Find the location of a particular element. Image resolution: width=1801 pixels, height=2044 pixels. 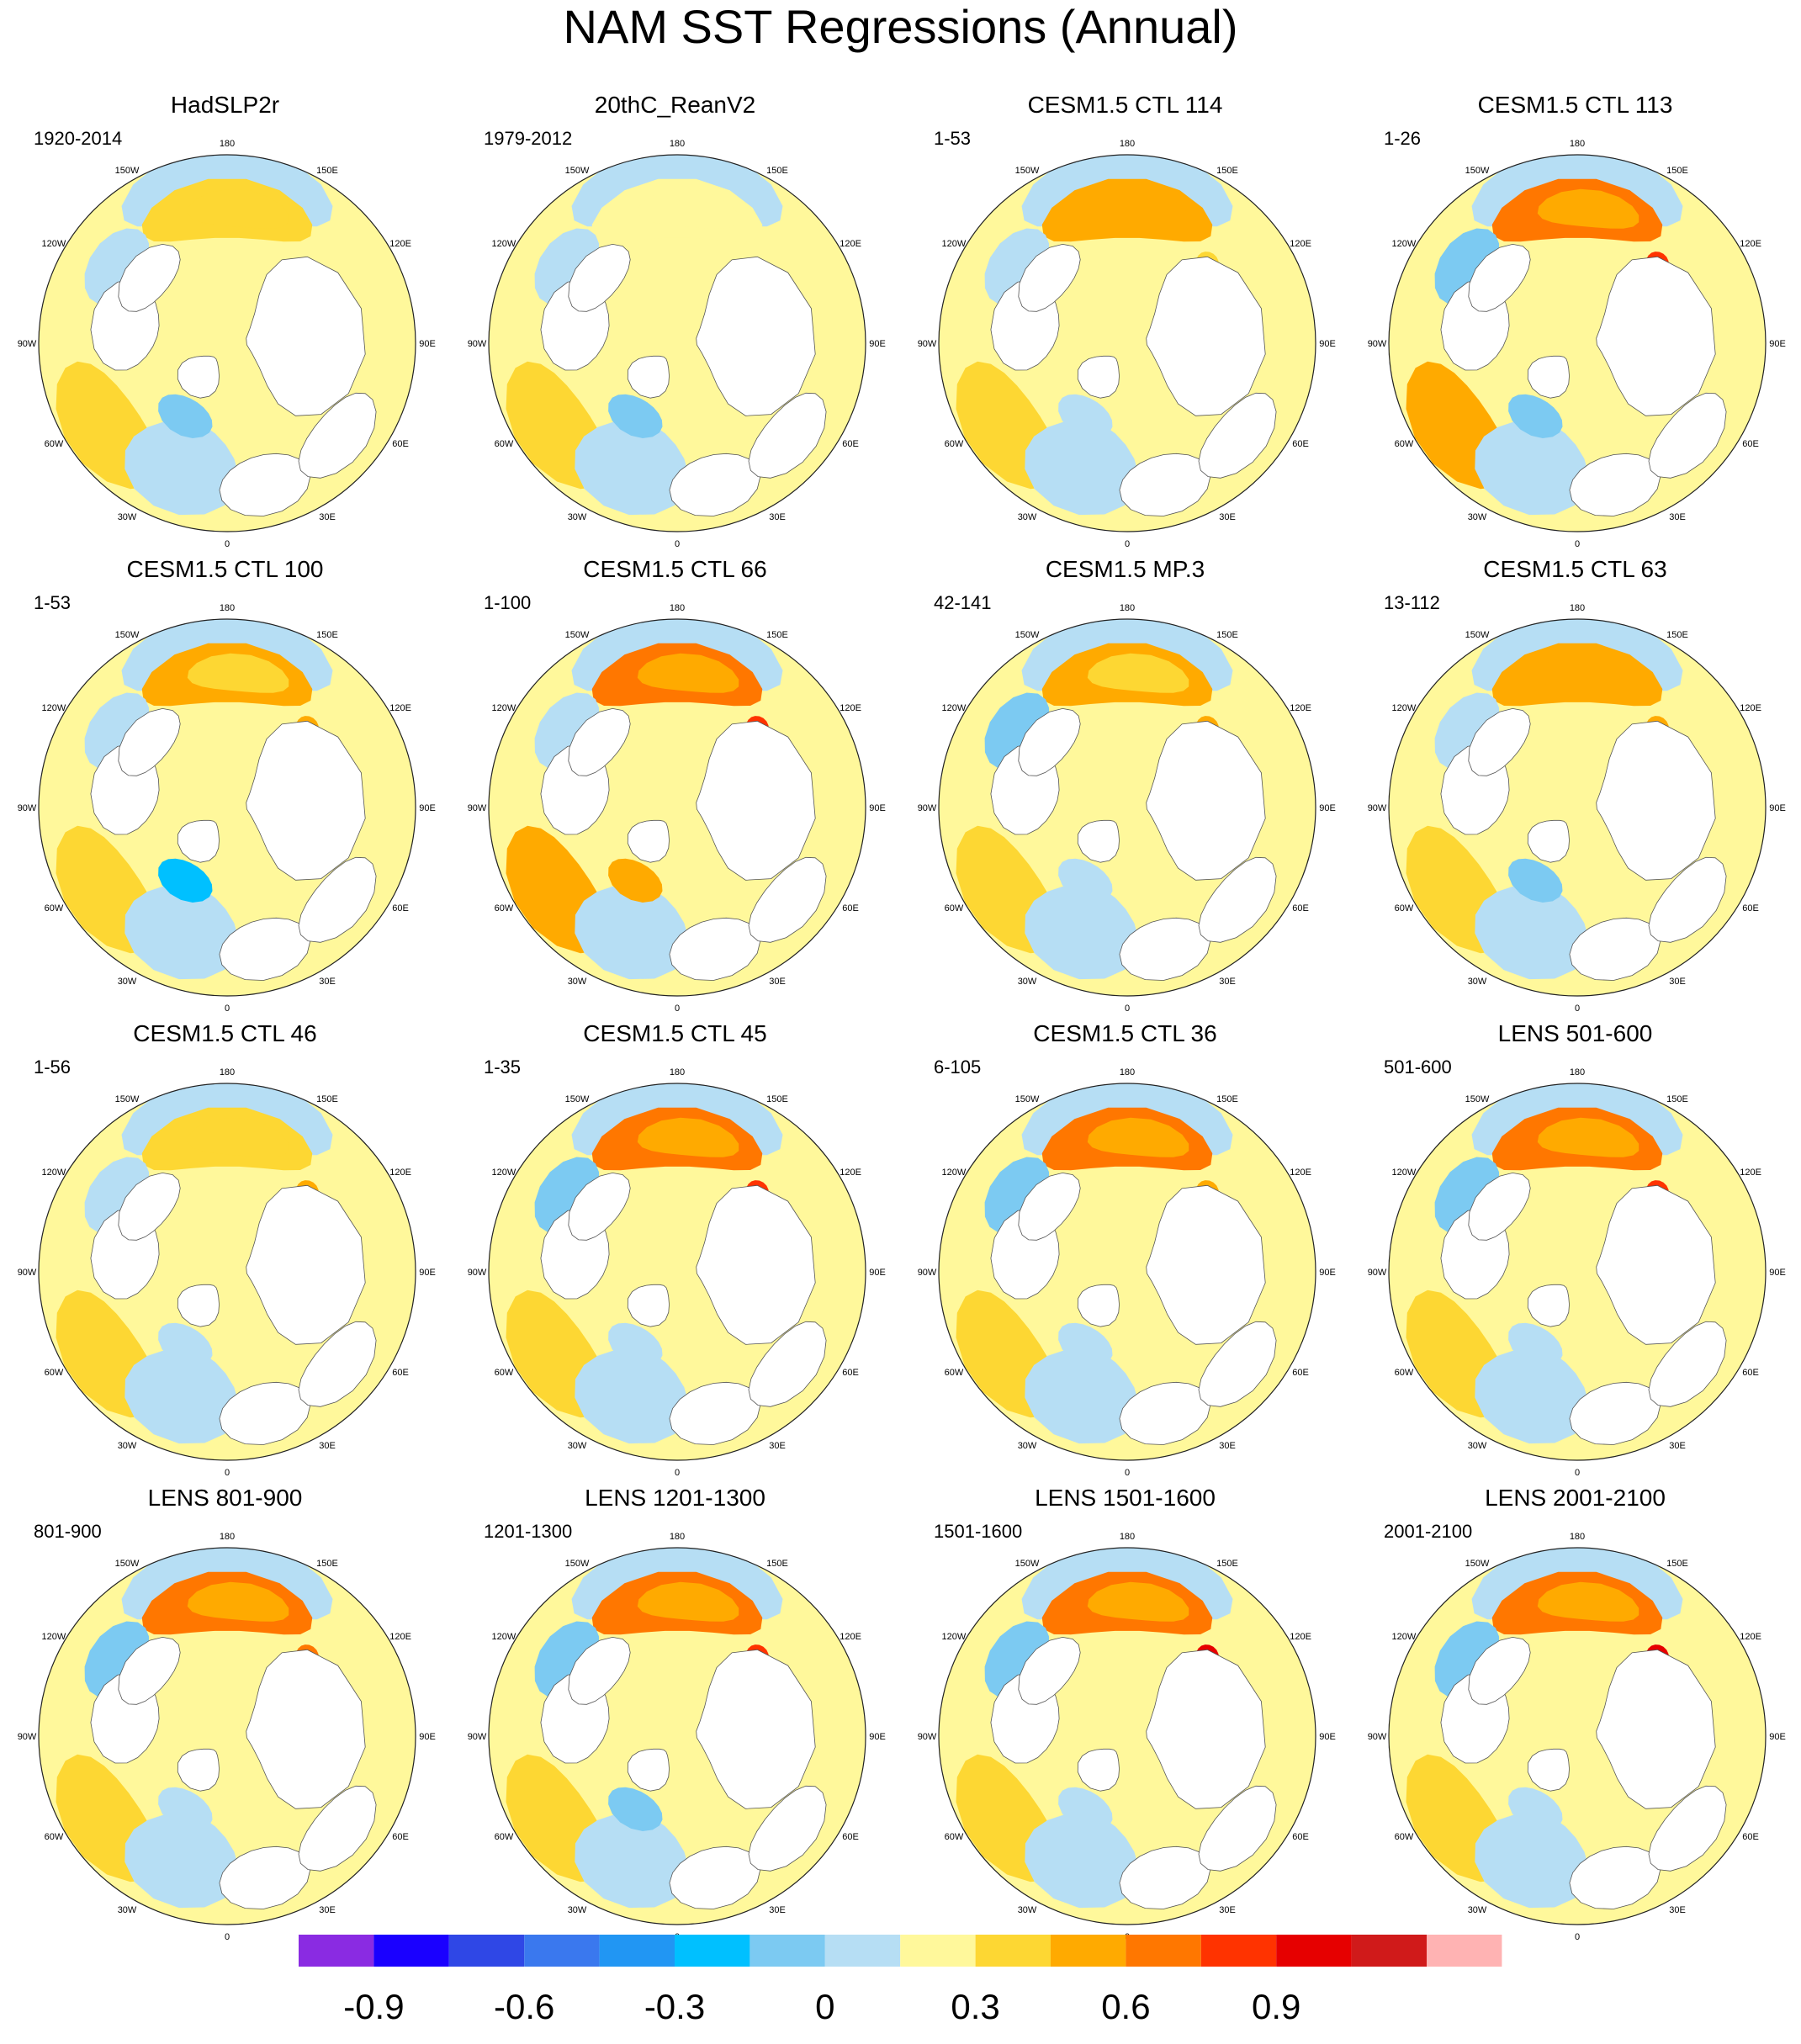

colorbar-tick-label: -0.6 is located at coordinates (524, 2006).